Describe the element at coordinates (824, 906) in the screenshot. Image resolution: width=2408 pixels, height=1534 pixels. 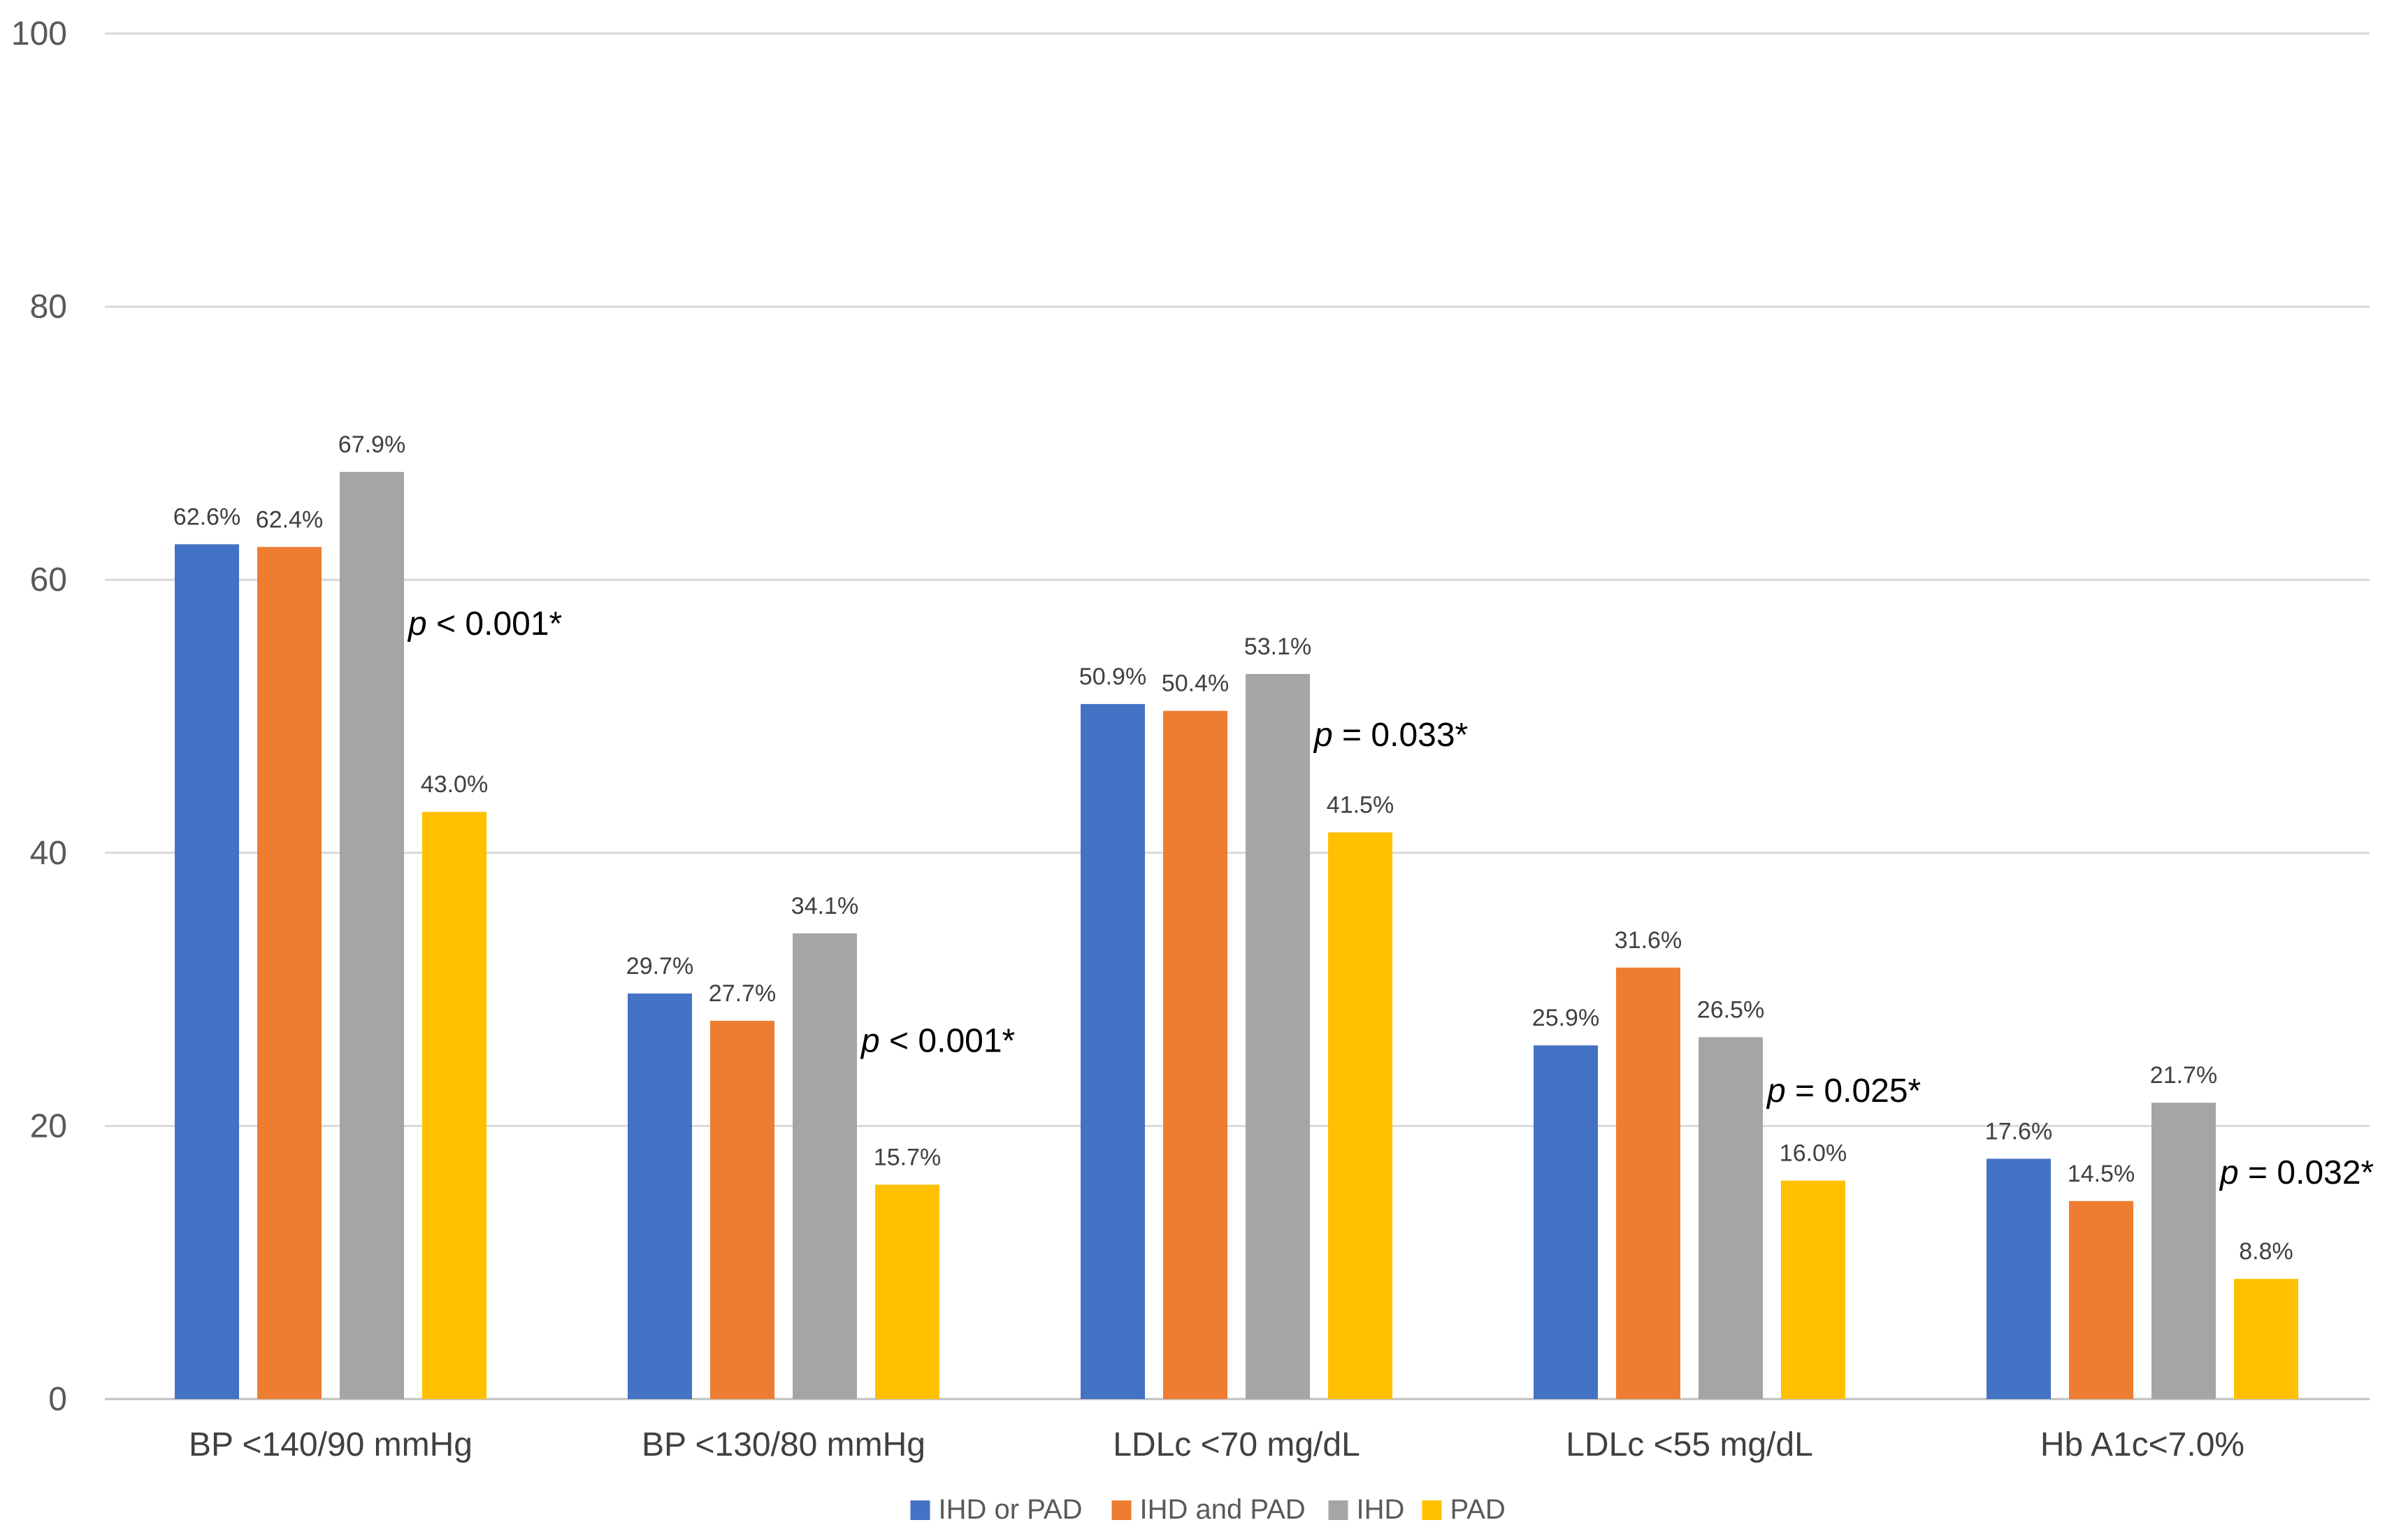
I see `data-label: 34.1%` at that location.